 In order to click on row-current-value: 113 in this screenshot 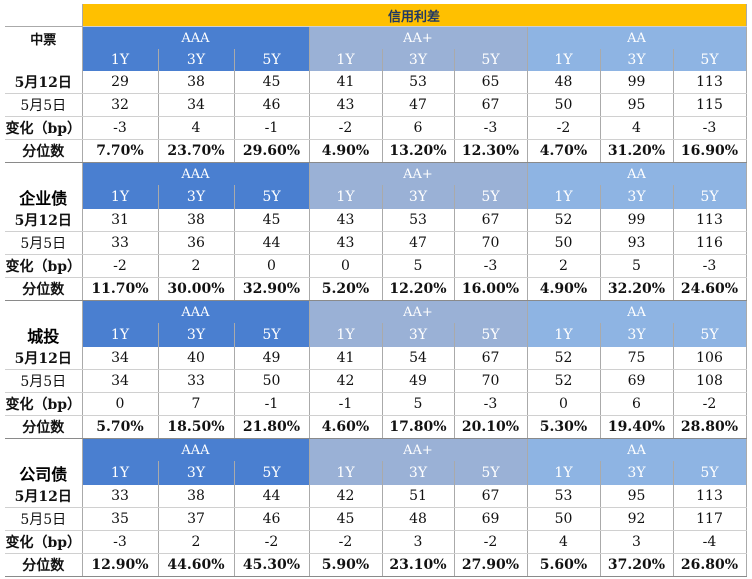, I will do `click(710, 220)`.